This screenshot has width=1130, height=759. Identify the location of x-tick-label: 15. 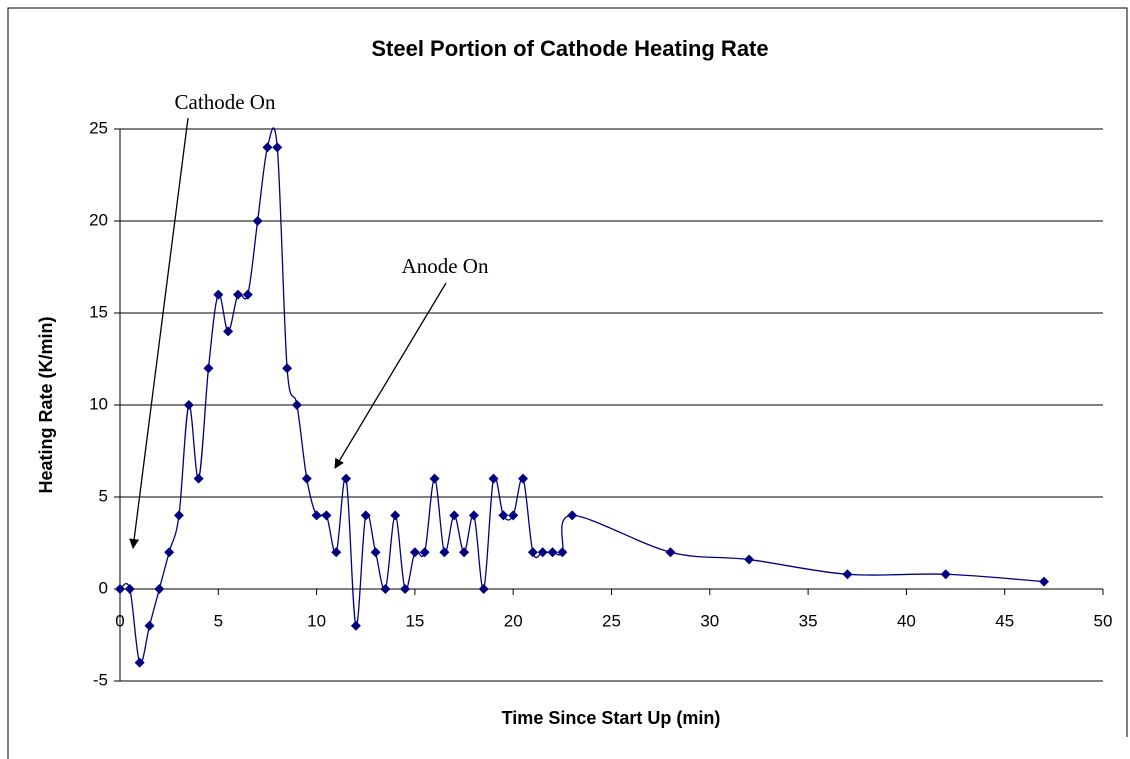
(414, 620).